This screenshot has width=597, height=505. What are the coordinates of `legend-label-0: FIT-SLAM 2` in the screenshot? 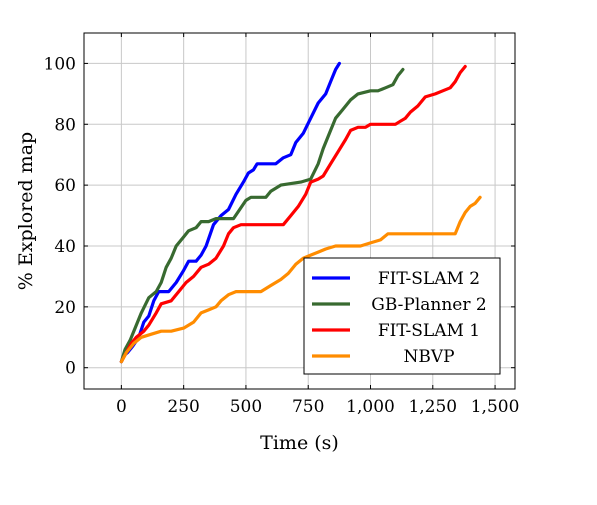 It's located at (429, 279).